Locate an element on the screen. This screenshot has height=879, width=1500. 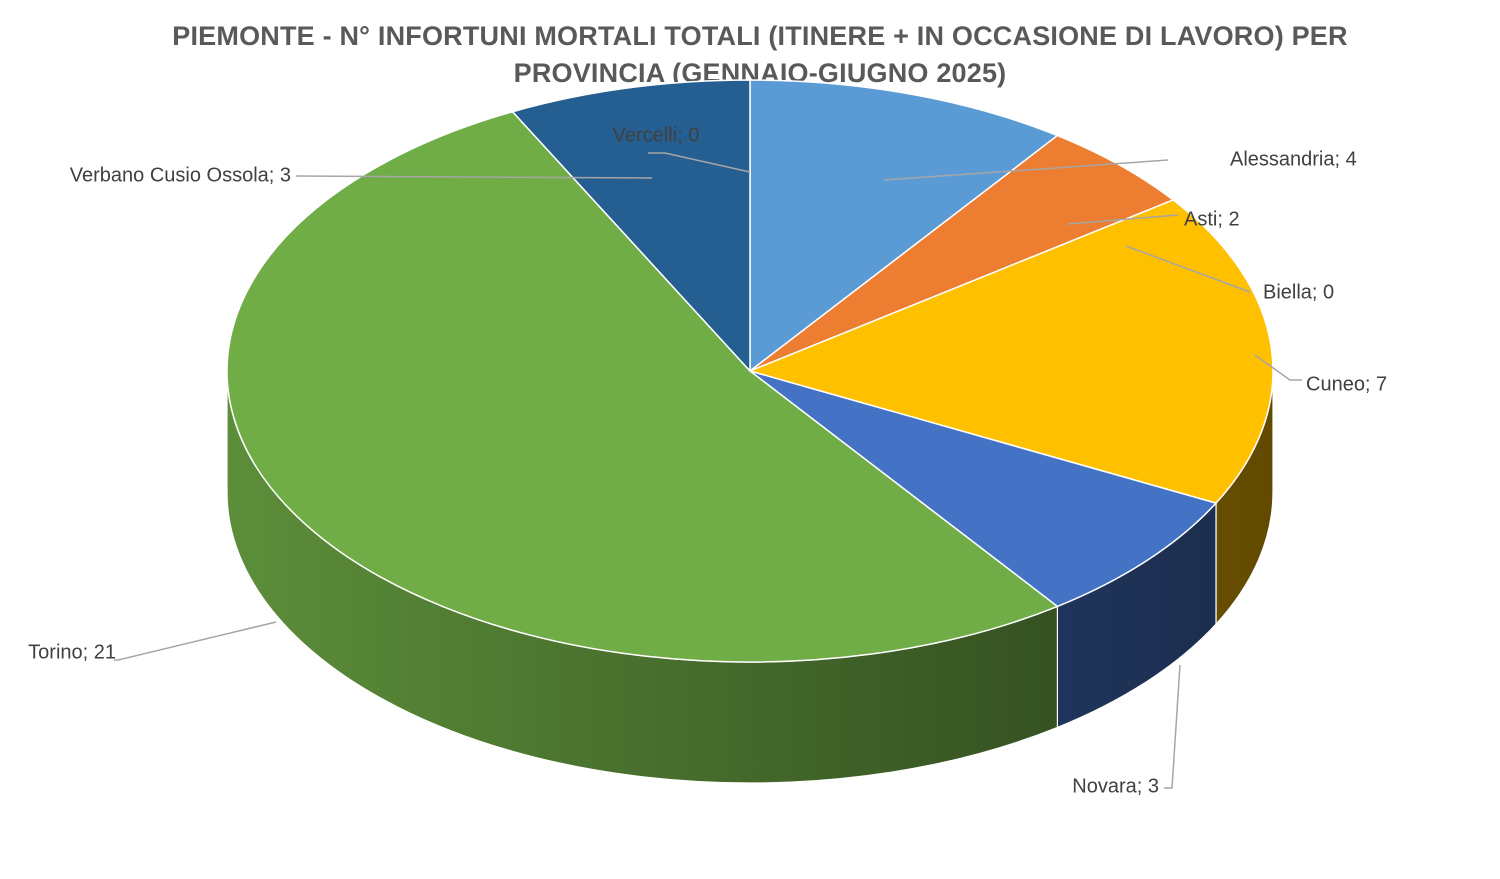
data-label-novara: Novara; 3 is located at coordinates (1115, 786).